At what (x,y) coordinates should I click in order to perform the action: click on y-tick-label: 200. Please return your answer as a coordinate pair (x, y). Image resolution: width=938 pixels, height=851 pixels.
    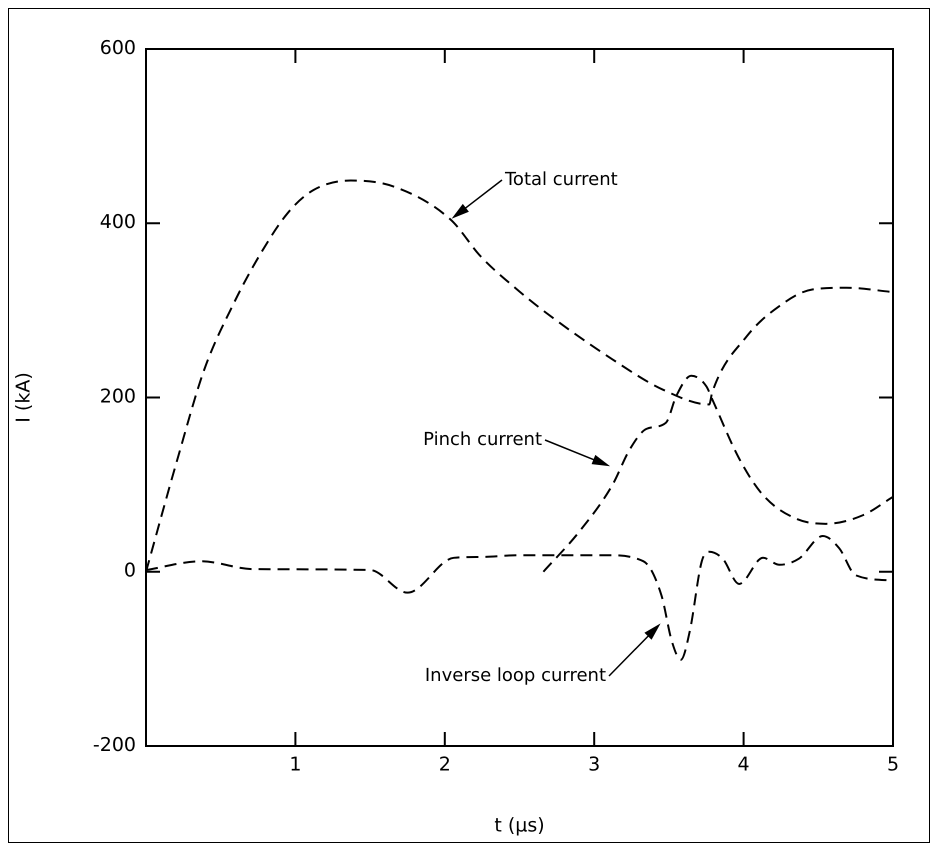
    Looking at the image, I should click on (118, 396).